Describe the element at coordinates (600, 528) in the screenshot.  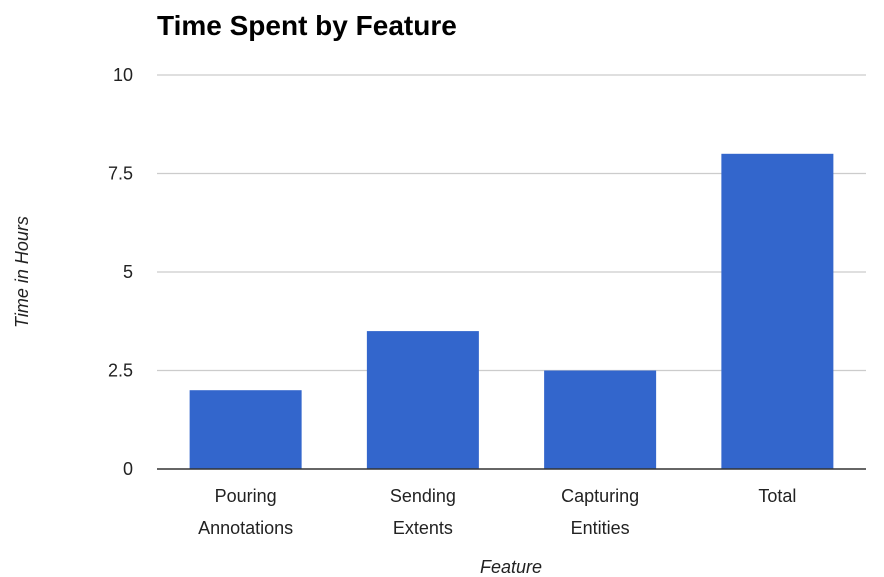
I see `x-tick-label: Entities` at that location.